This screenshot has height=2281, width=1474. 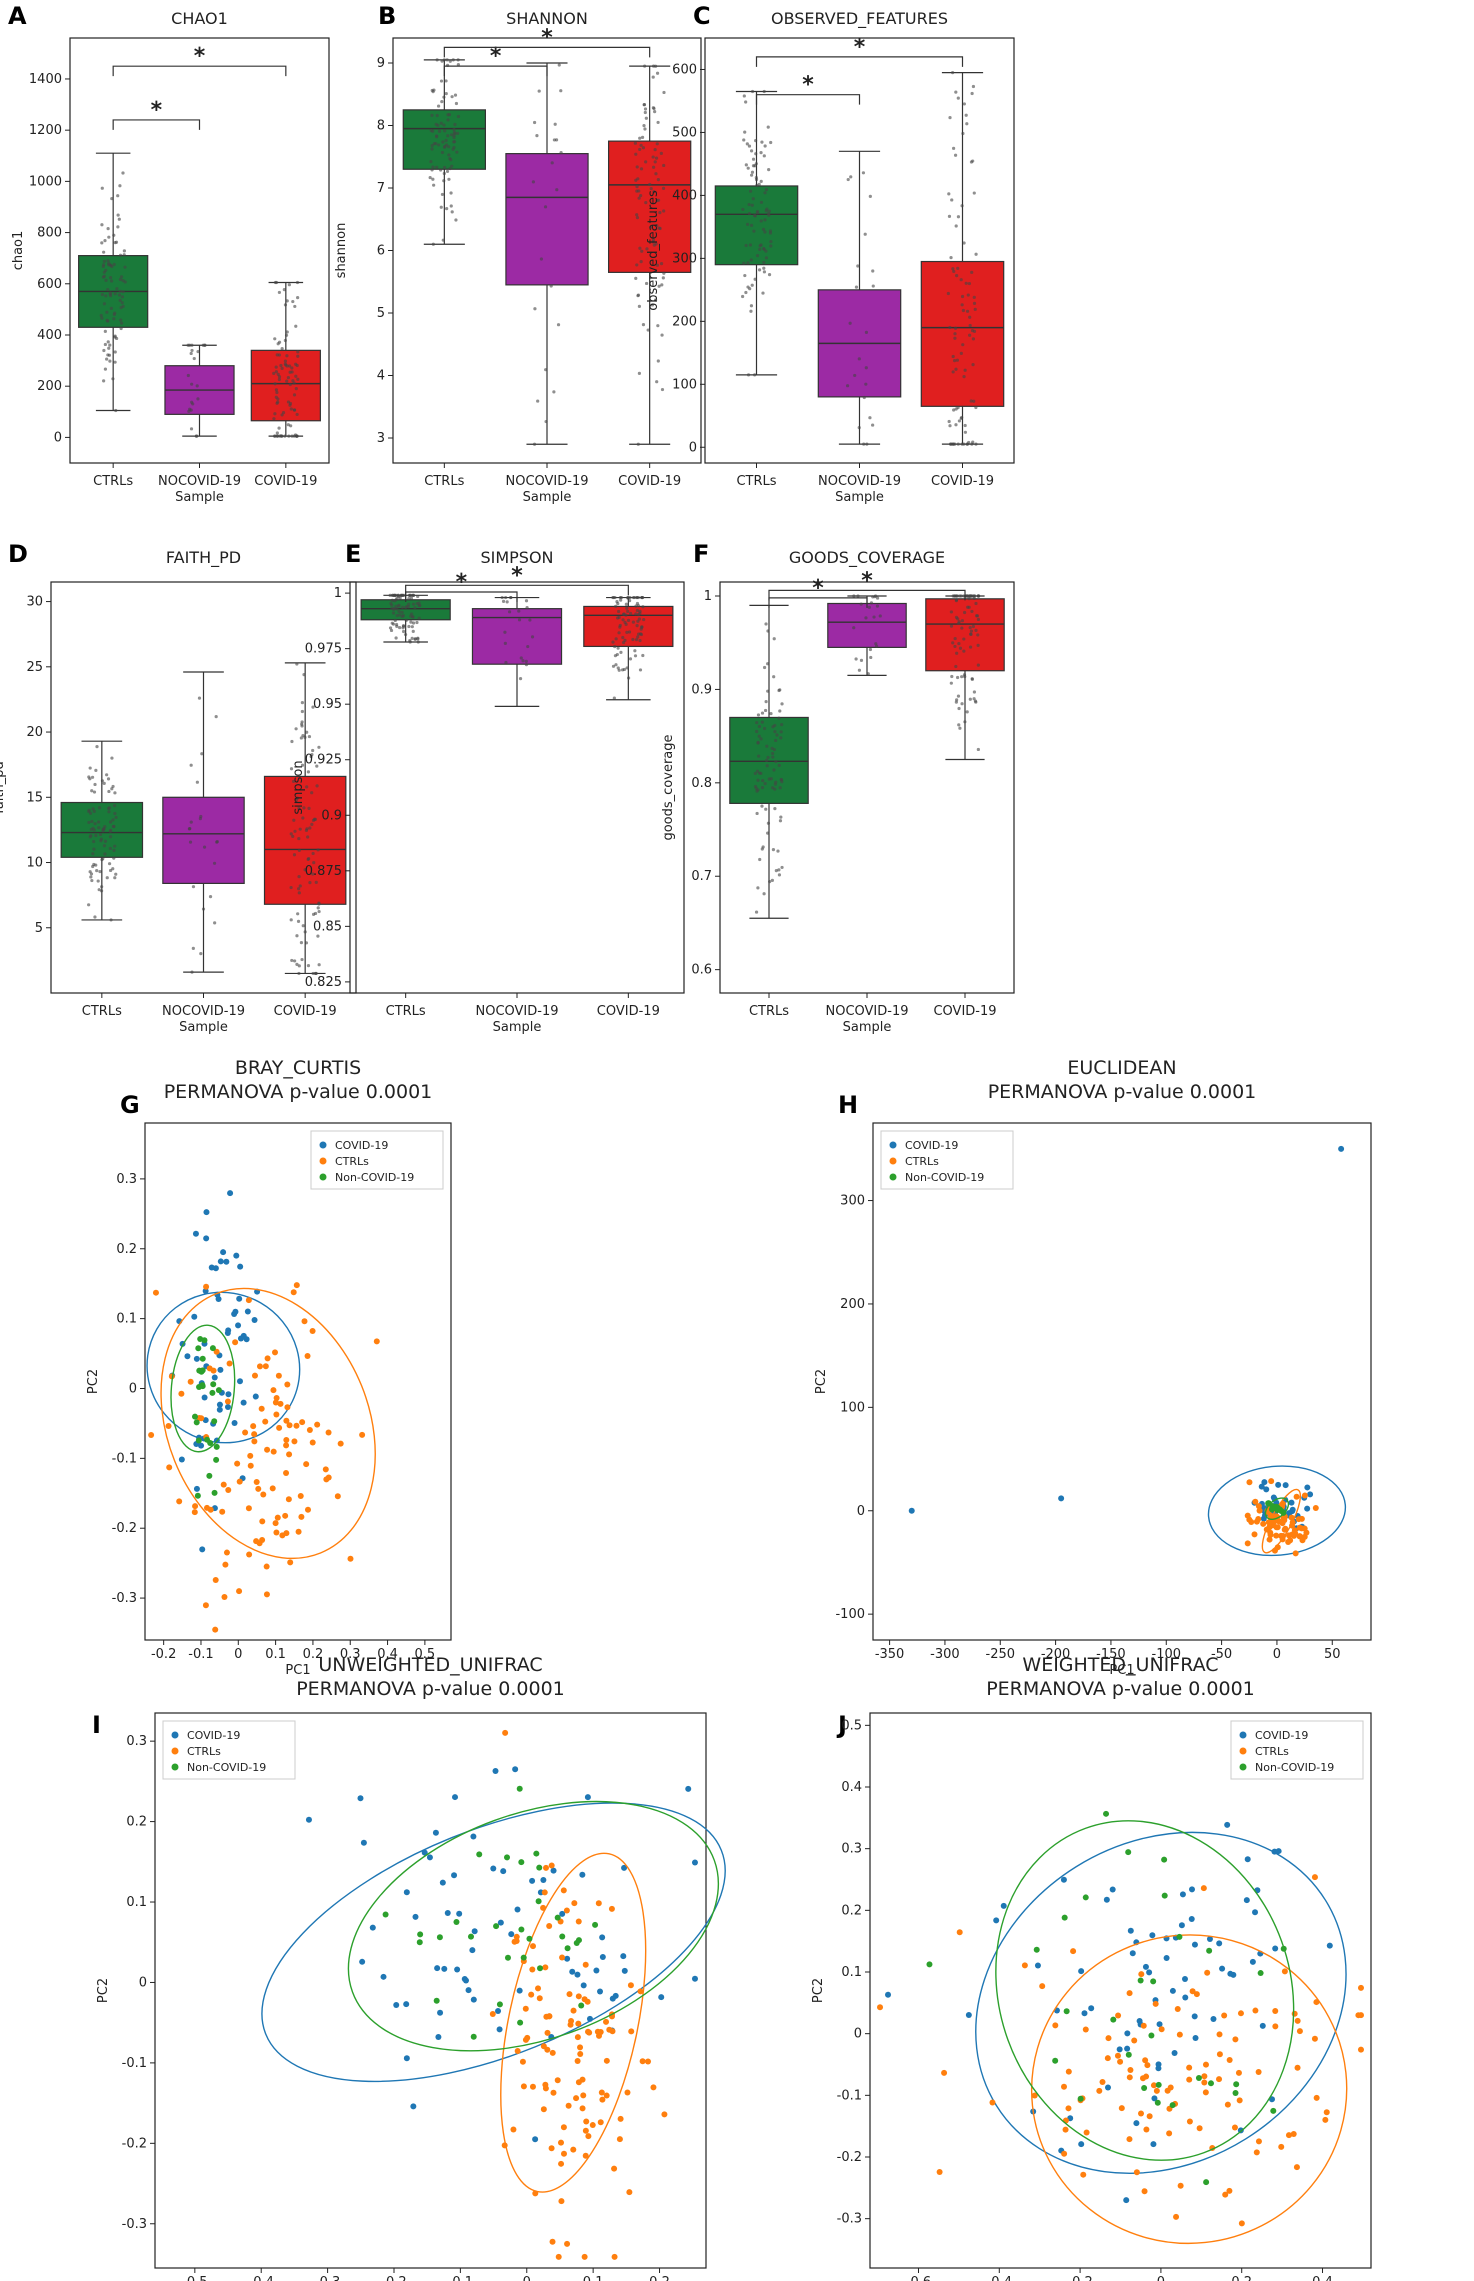 What do you see at coordinates (962, 481) in the screenshot?
I see `x-tick-label: COVID-19` at bounding box center [962, 481].